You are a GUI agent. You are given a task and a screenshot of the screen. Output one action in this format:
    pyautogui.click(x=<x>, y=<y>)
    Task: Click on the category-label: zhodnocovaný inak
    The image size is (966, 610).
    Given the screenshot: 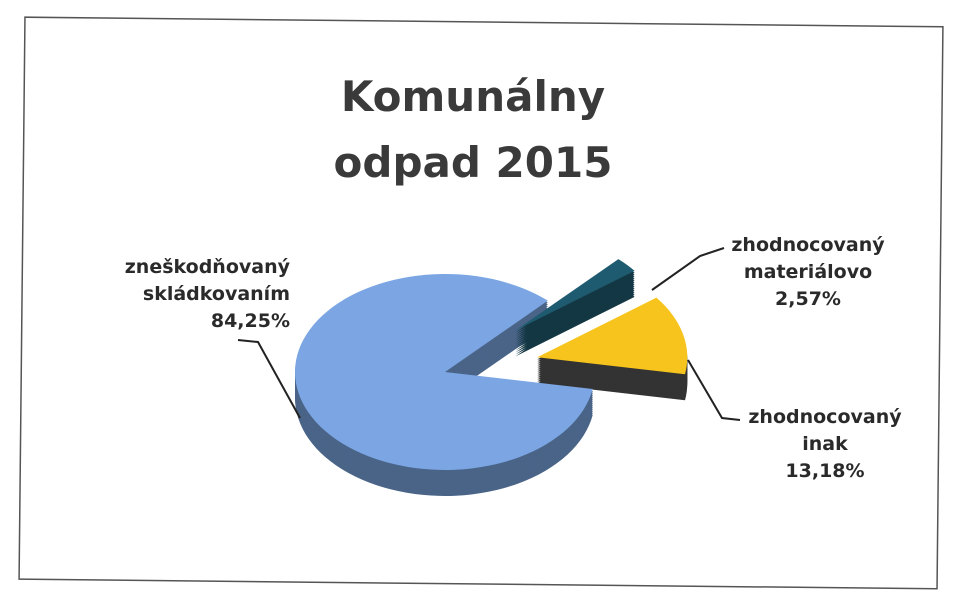 What is the action you would take?
    pyautogui.click(x=825, y=430)
    